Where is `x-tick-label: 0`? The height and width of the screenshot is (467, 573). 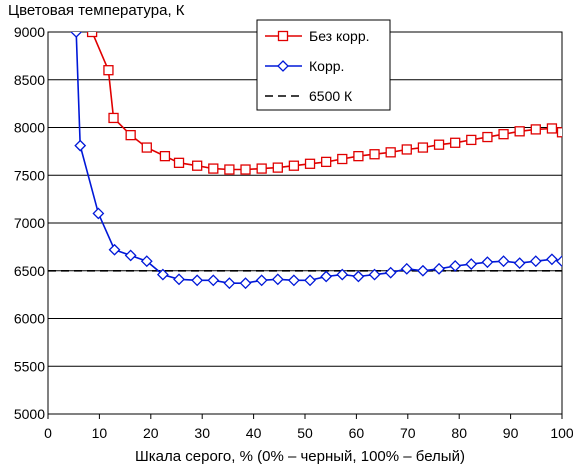
x-tick-label: 0 is located at coordinates (48, 433).